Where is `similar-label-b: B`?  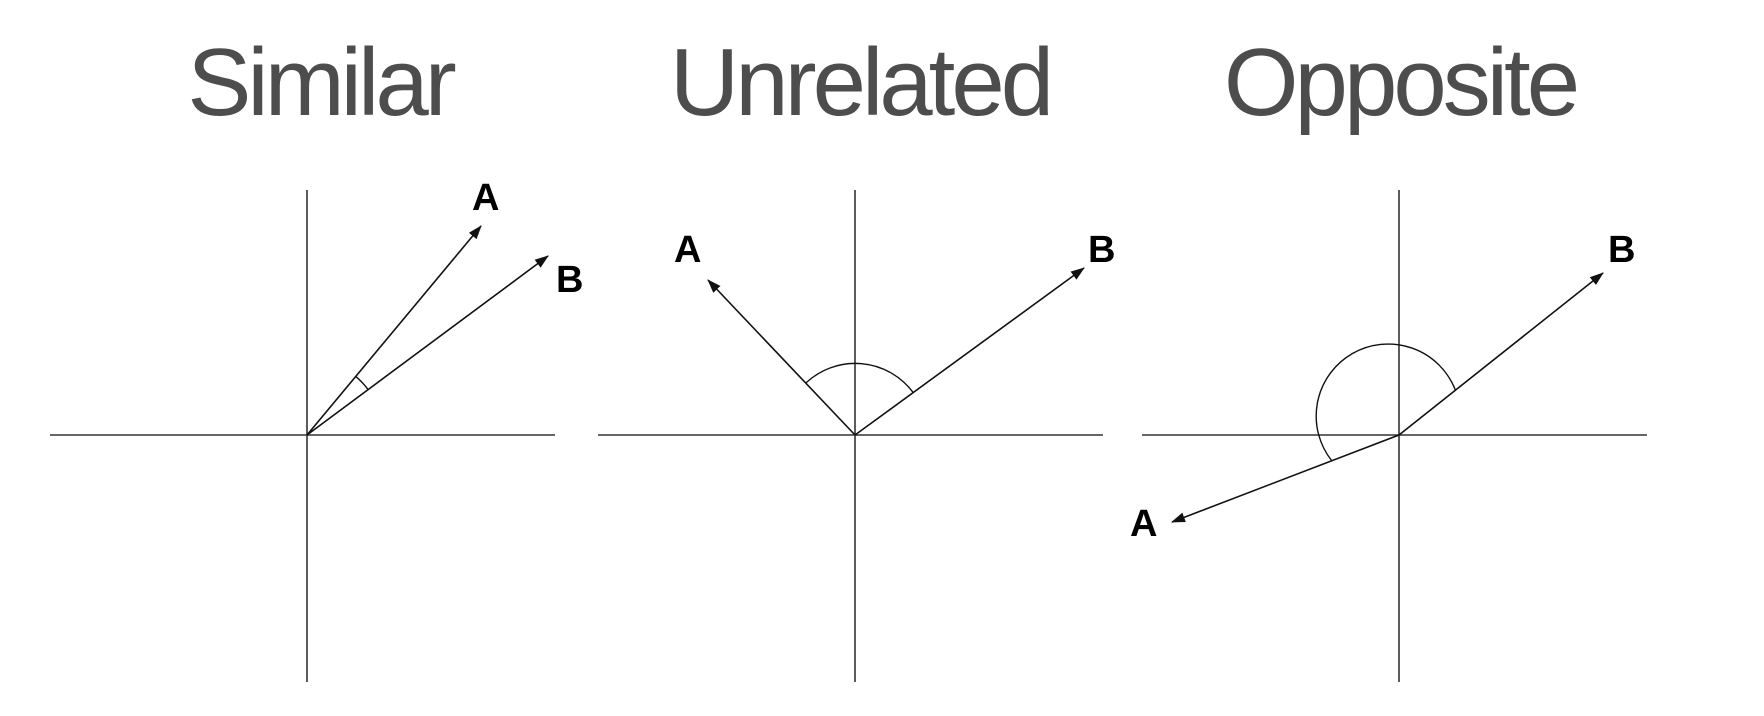
similar-label-b: B is located at coordinates (569, 280).